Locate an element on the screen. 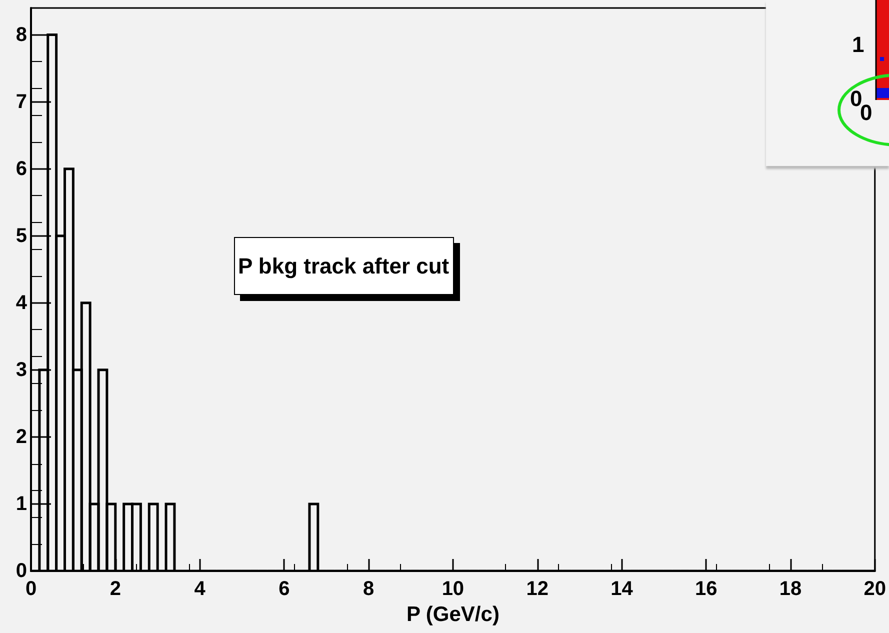  y-tick-label: 8 is located at coordinates (21, 35).